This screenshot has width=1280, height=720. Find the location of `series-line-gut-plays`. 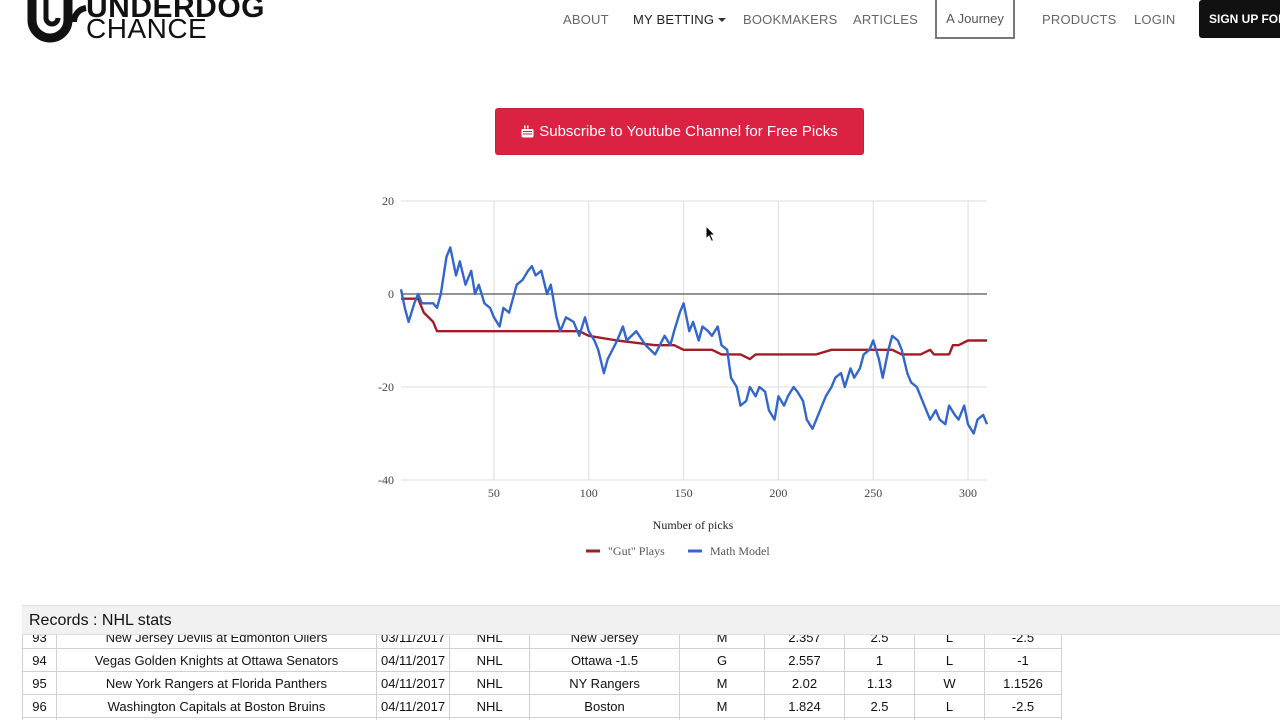

series-line-gut-plays is located at coordinates (694, 329).